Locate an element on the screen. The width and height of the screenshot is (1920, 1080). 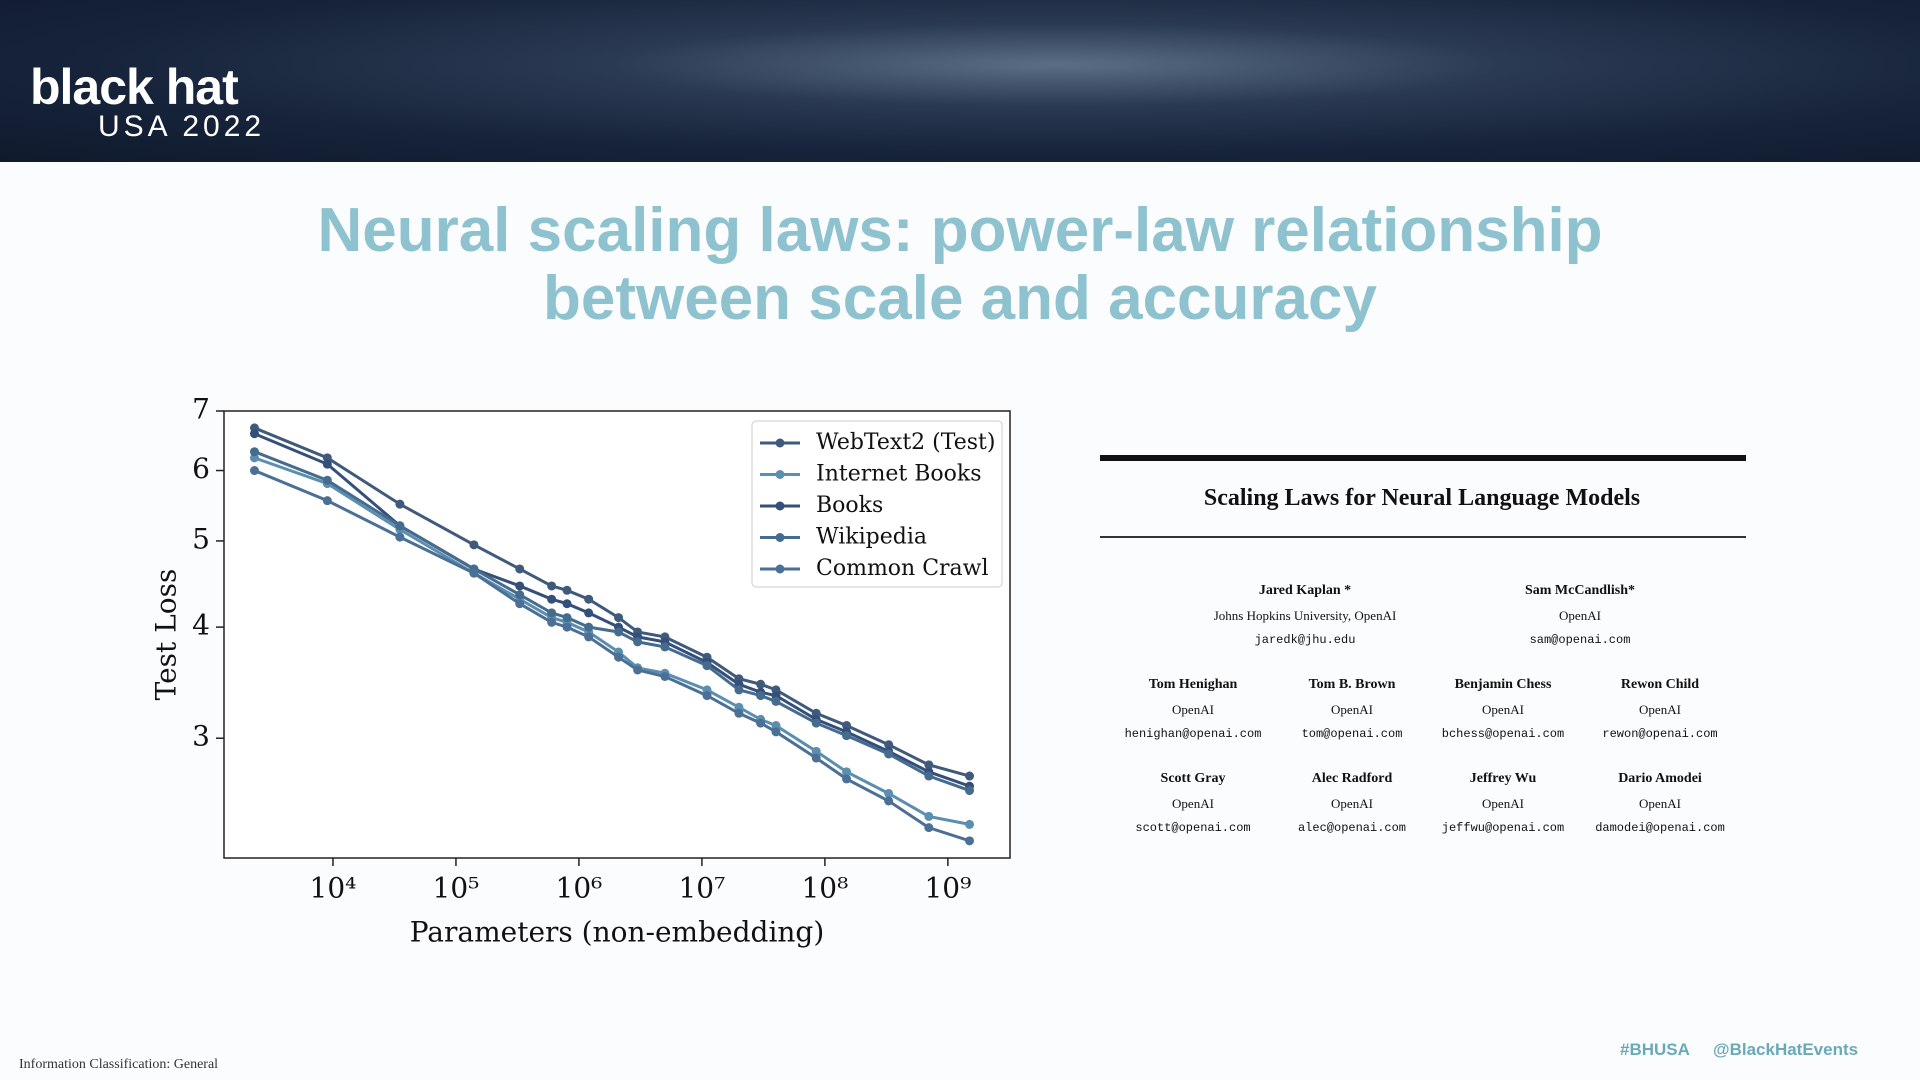
author-email: tom@openai.com is located at coordinates (1352, 734).